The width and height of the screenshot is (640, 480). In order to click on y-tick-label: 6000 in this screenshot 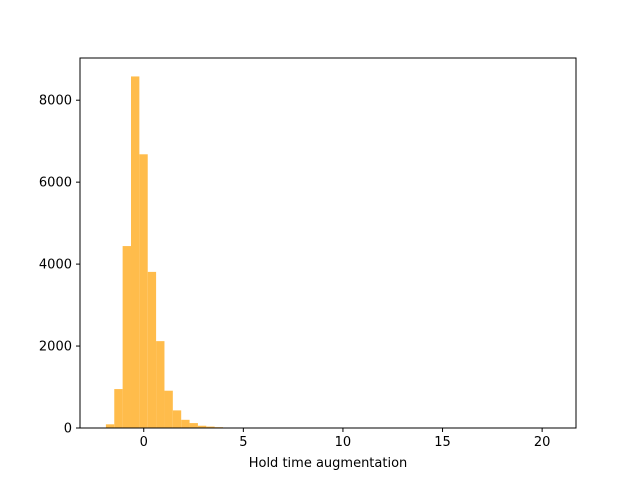, I will do `click(55, 183)`.